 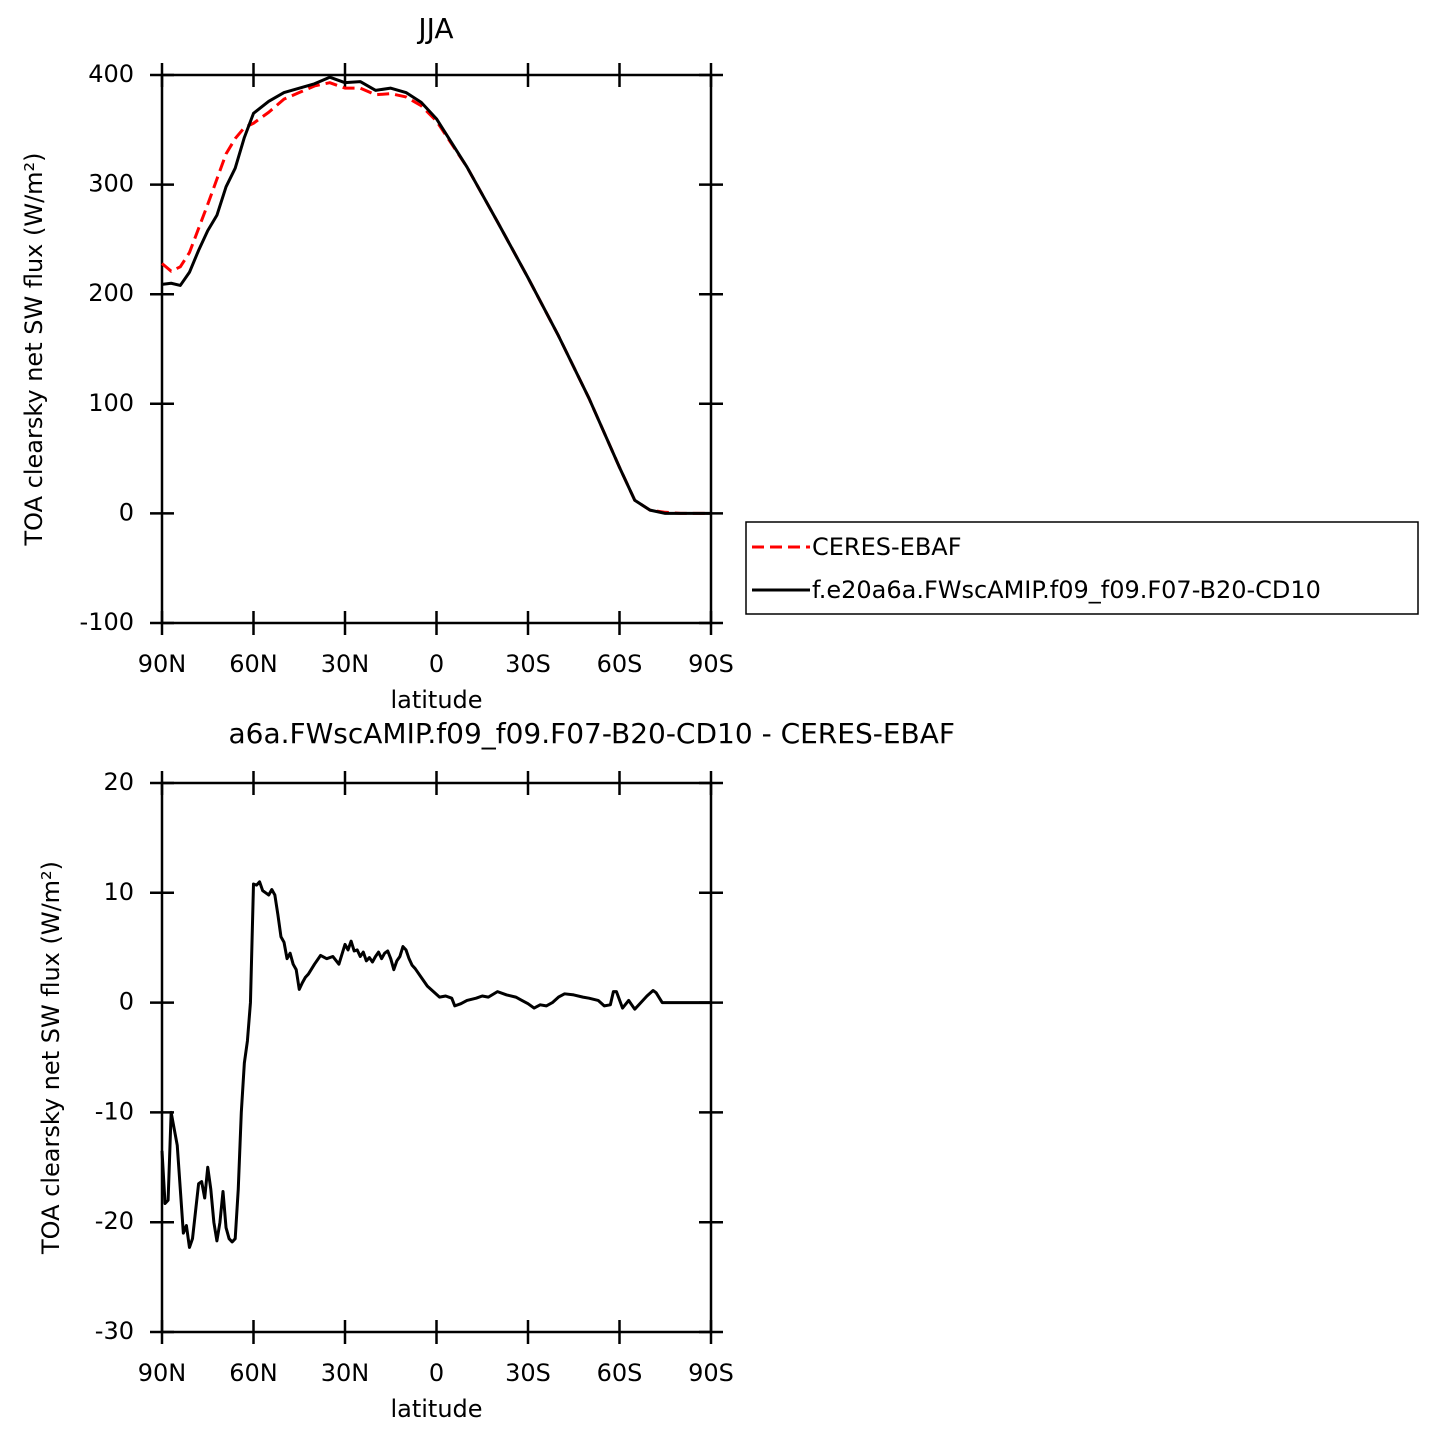 I want to click on y-tick-label: 20, so click(x=118, y=782).